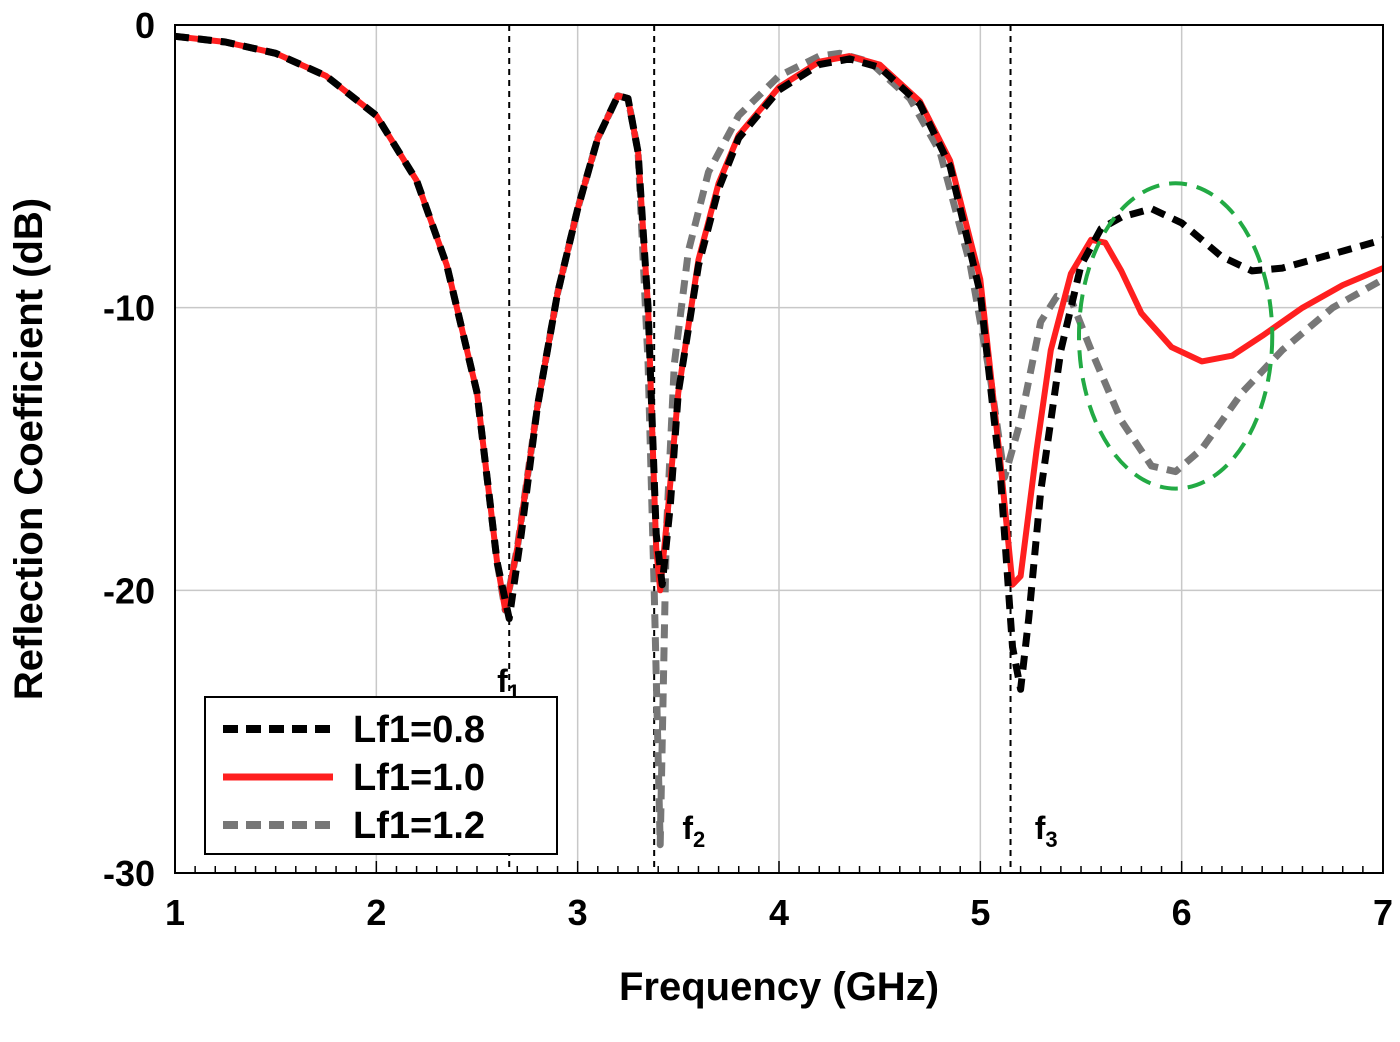 This screenshot has width=1400, height=1042. What do you see at coordinates (779, 912) in the screenshot?
I see `x-tick-label: 4` at bounding box center [779, 912].